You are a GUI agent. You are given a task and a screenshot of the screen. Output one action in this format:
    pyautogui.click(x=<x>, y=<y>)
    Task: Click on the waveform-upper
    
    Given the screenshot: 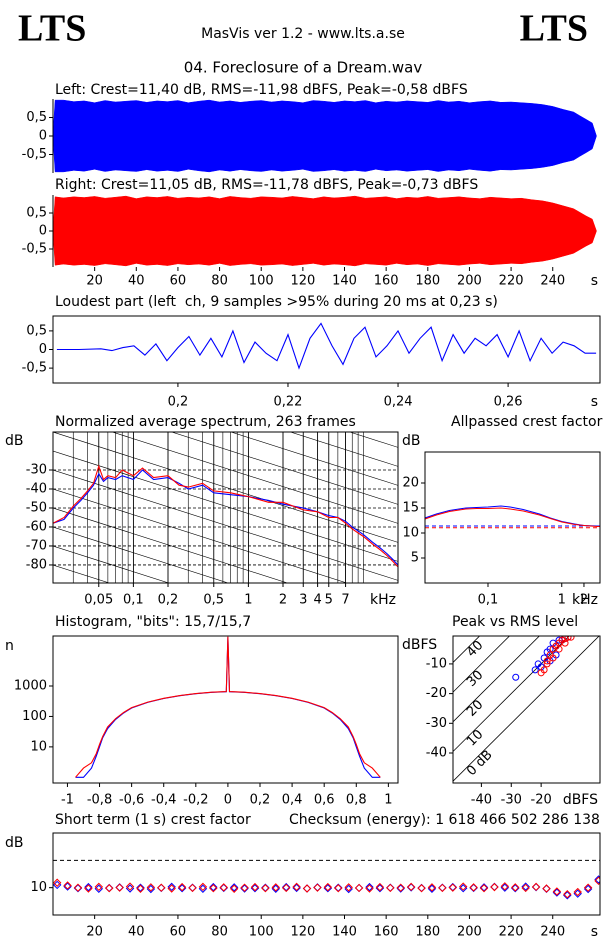 What is the action you would take?
    pyautogui.click(x=325, y=118)
    